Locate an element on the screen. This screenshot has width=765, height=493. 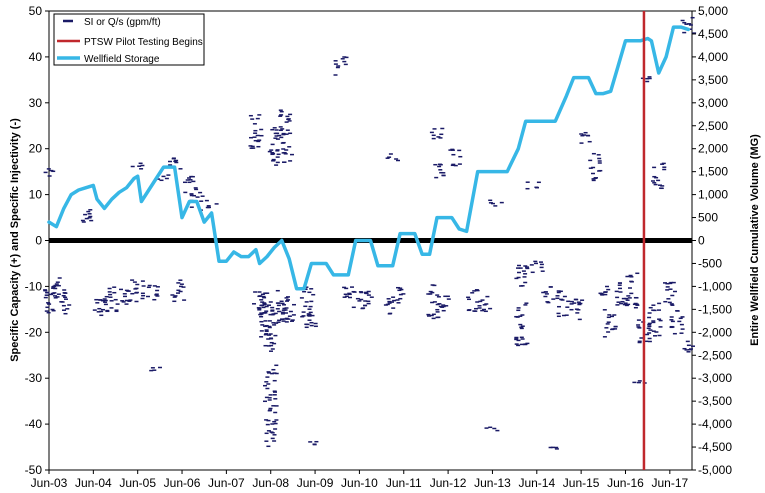
x-tick-label: Jun-03 is located at coordinates (49, 482).